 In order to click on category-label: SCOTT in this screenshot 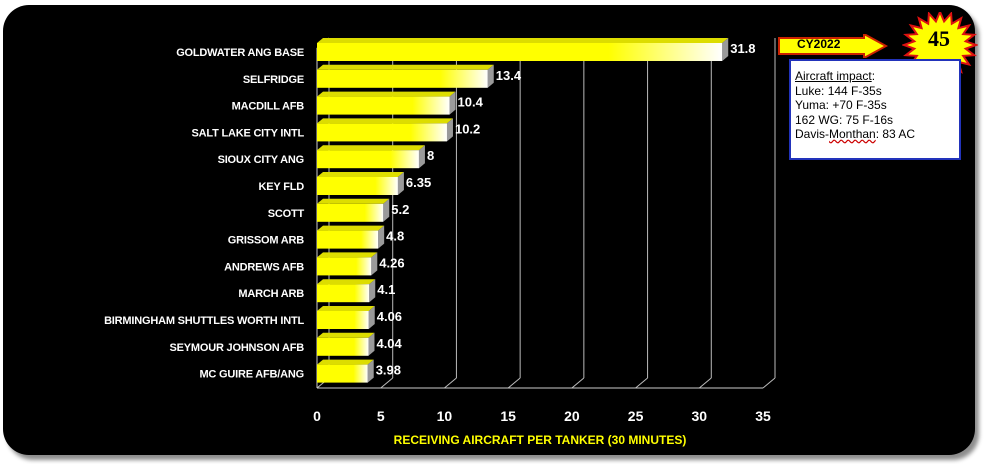, I will do `click(286, 214)`.